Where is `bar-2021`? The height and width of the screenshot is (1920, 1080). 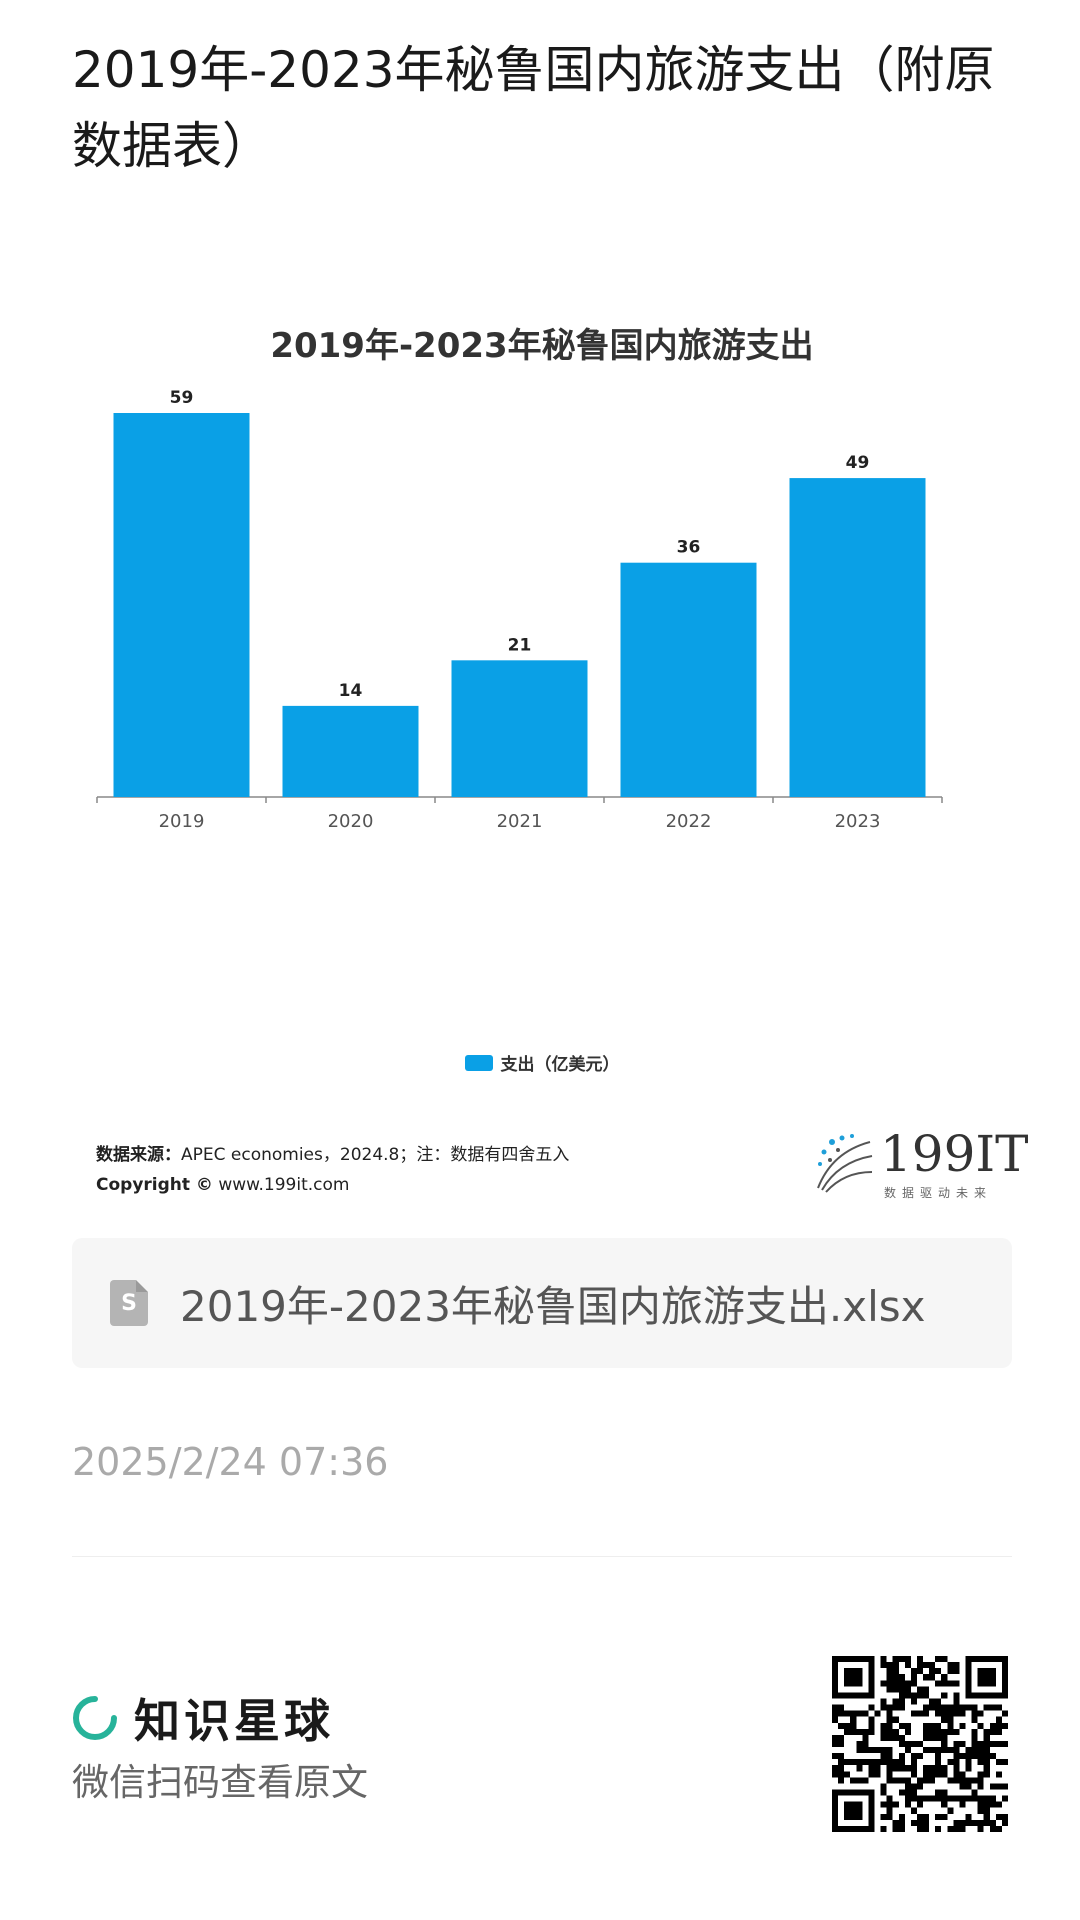 bar-2021 is located at coordinates (519, 728).